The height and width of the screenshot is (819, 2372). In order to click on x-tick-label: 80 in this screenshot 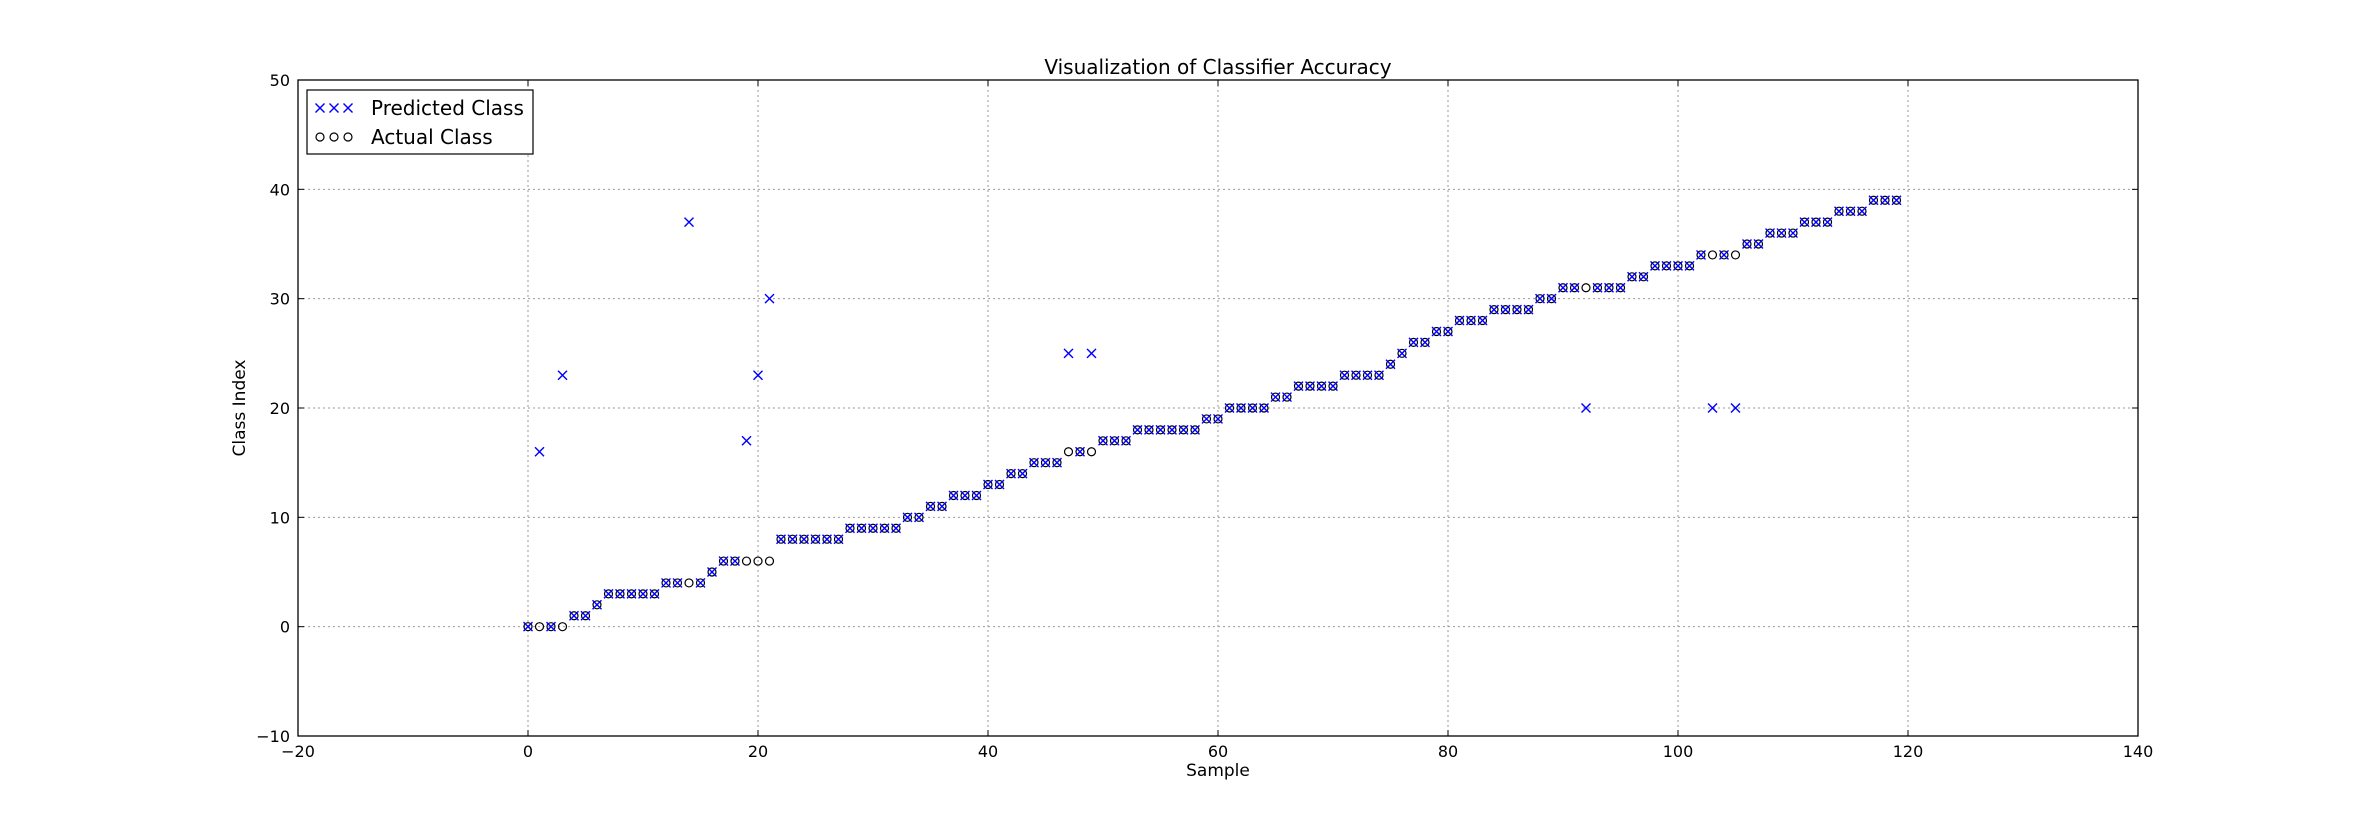, I will do `click(1448, 751)`.